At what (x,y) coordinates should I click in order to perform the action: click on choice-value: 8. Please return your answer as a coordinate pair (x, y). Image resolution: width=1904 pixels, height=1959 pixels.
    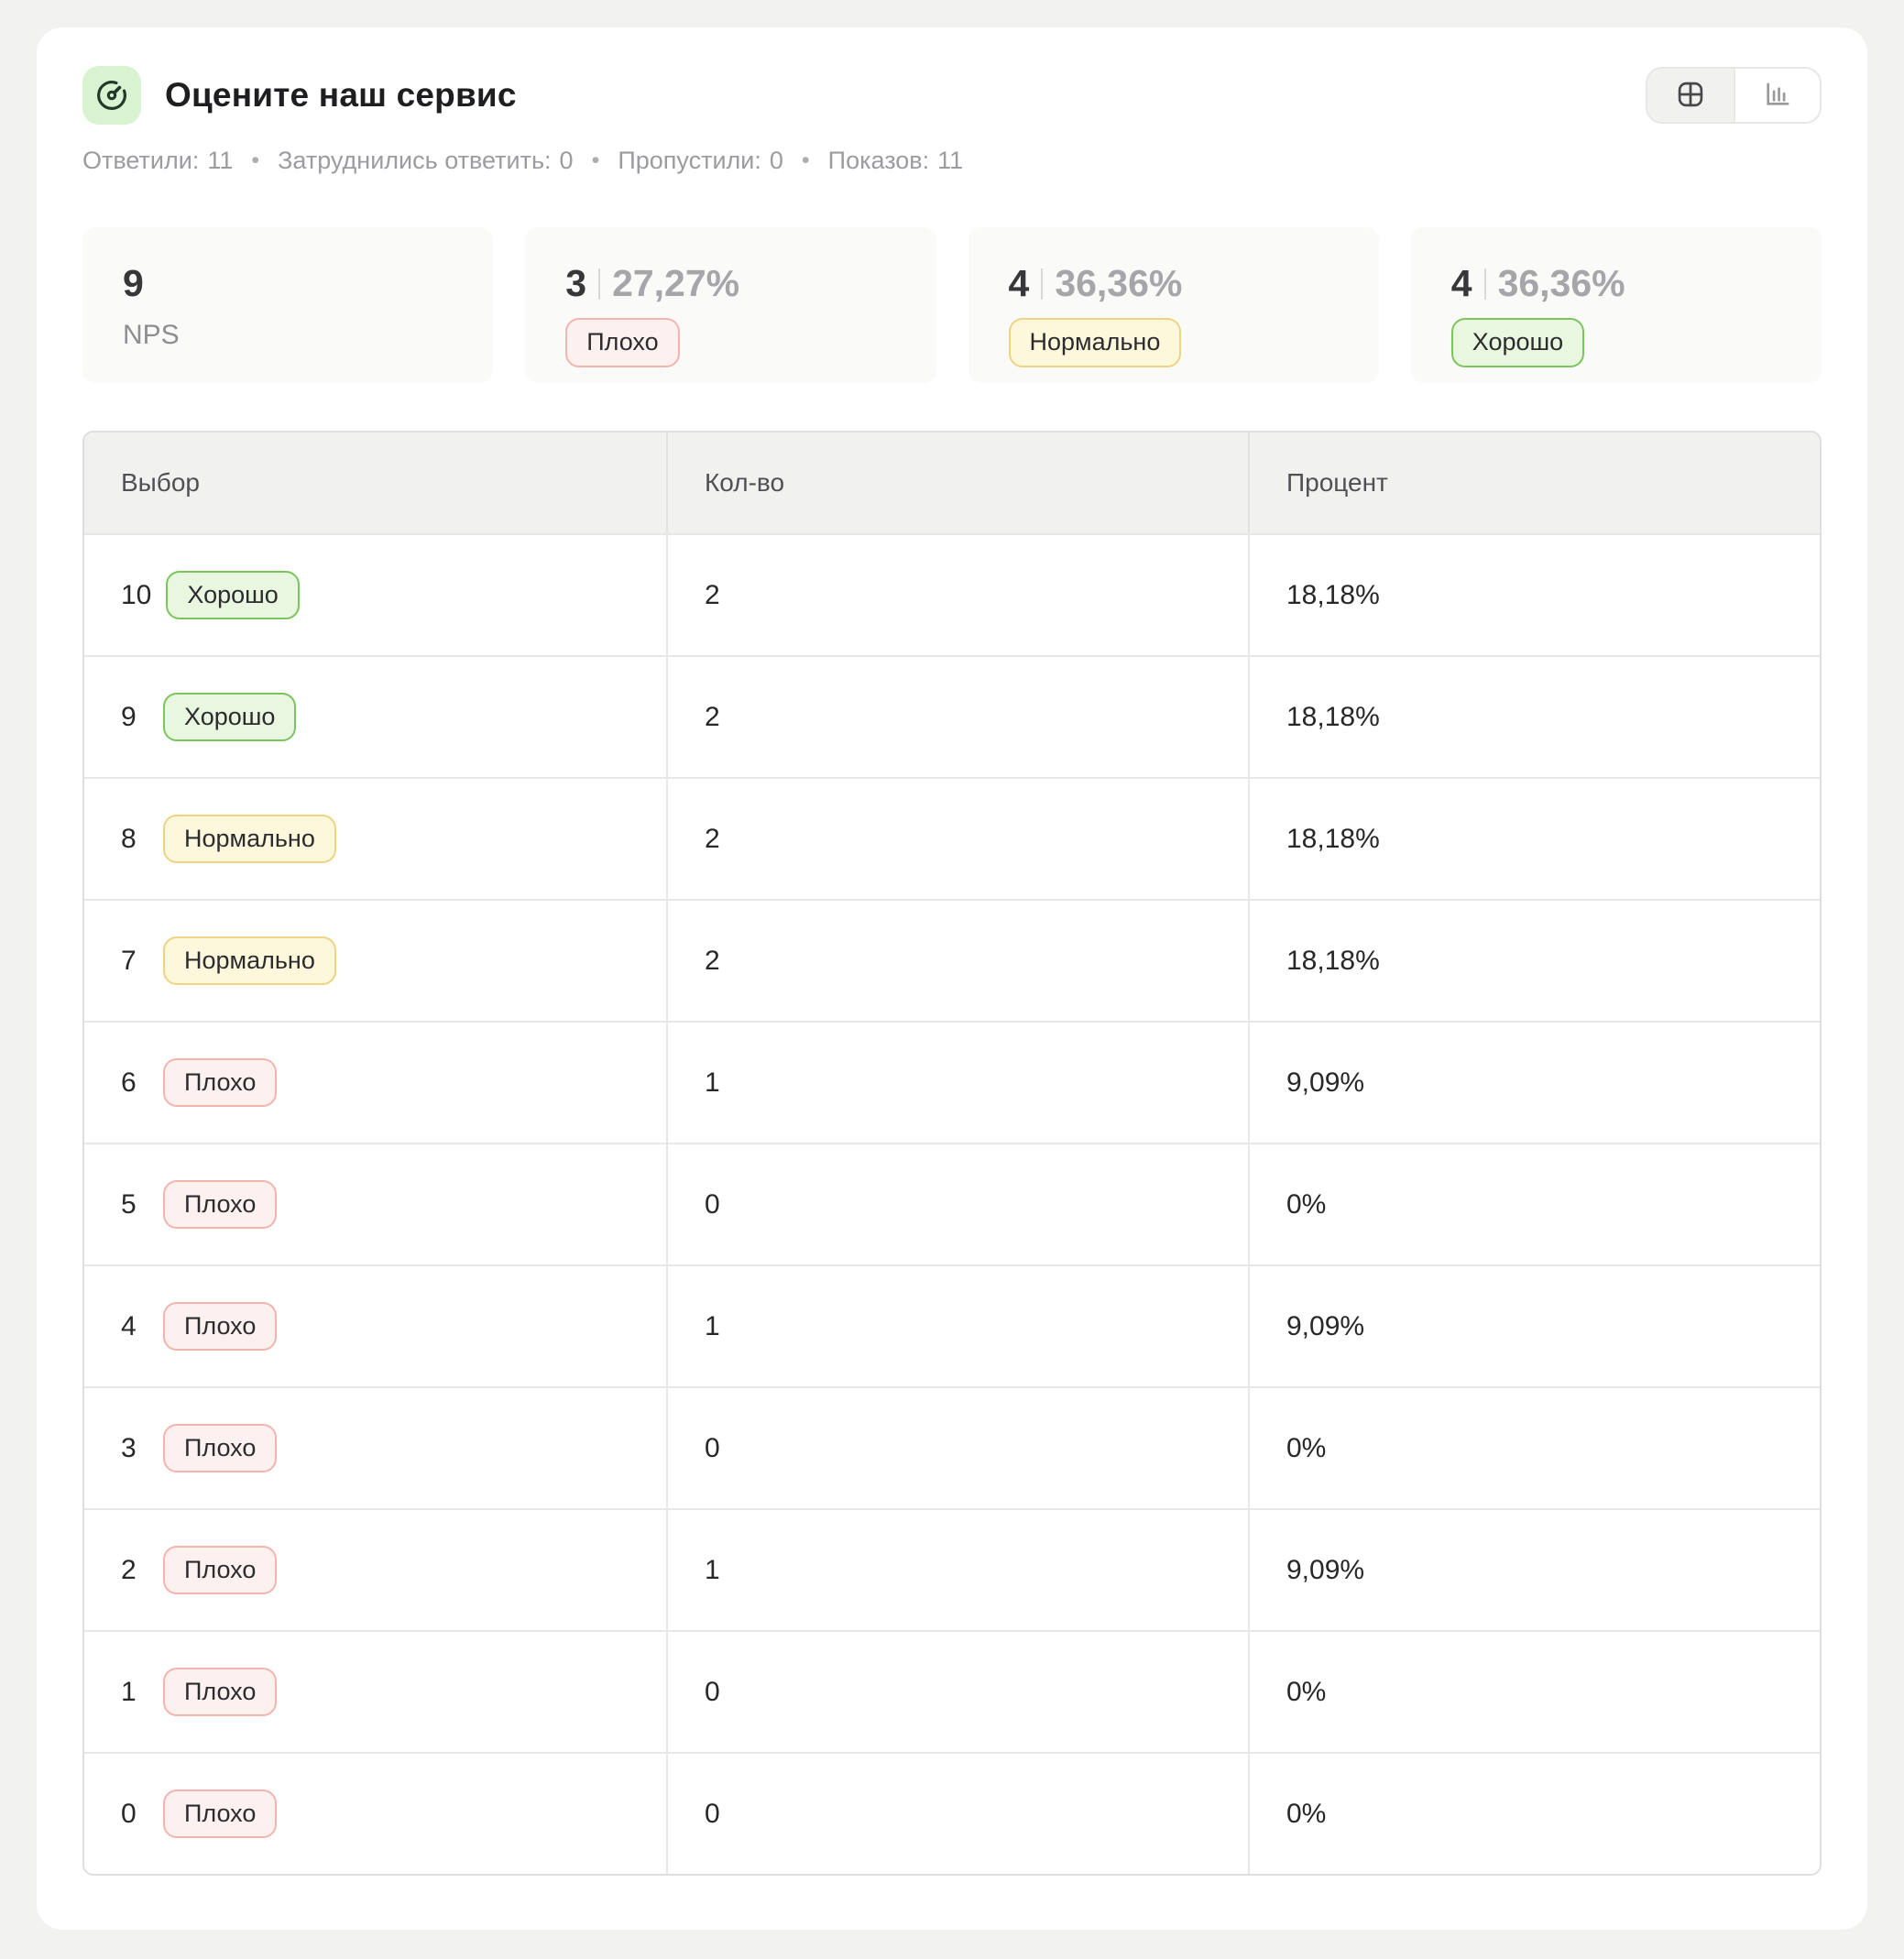
    Looking at the image, I should click on (129, 839).